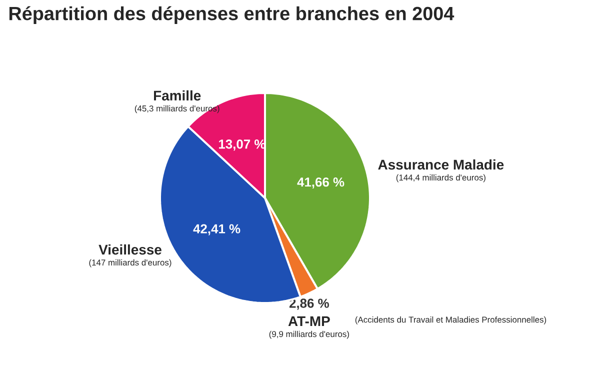 This screenshot has width=600, height=378. I want to click on slice-label: Assurance Maladie, so click(441, 164).